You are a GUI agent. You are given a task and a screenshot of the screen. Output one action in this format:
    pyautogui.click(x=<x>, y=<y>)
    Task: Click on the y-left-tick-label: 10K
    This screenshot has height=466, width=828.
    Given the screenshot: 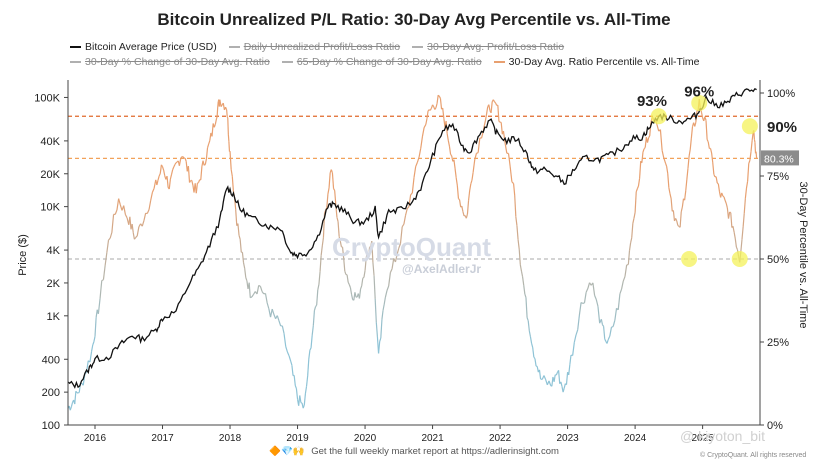 What is the action you would take?
    pyautogui.click(x=50, y=208)
    